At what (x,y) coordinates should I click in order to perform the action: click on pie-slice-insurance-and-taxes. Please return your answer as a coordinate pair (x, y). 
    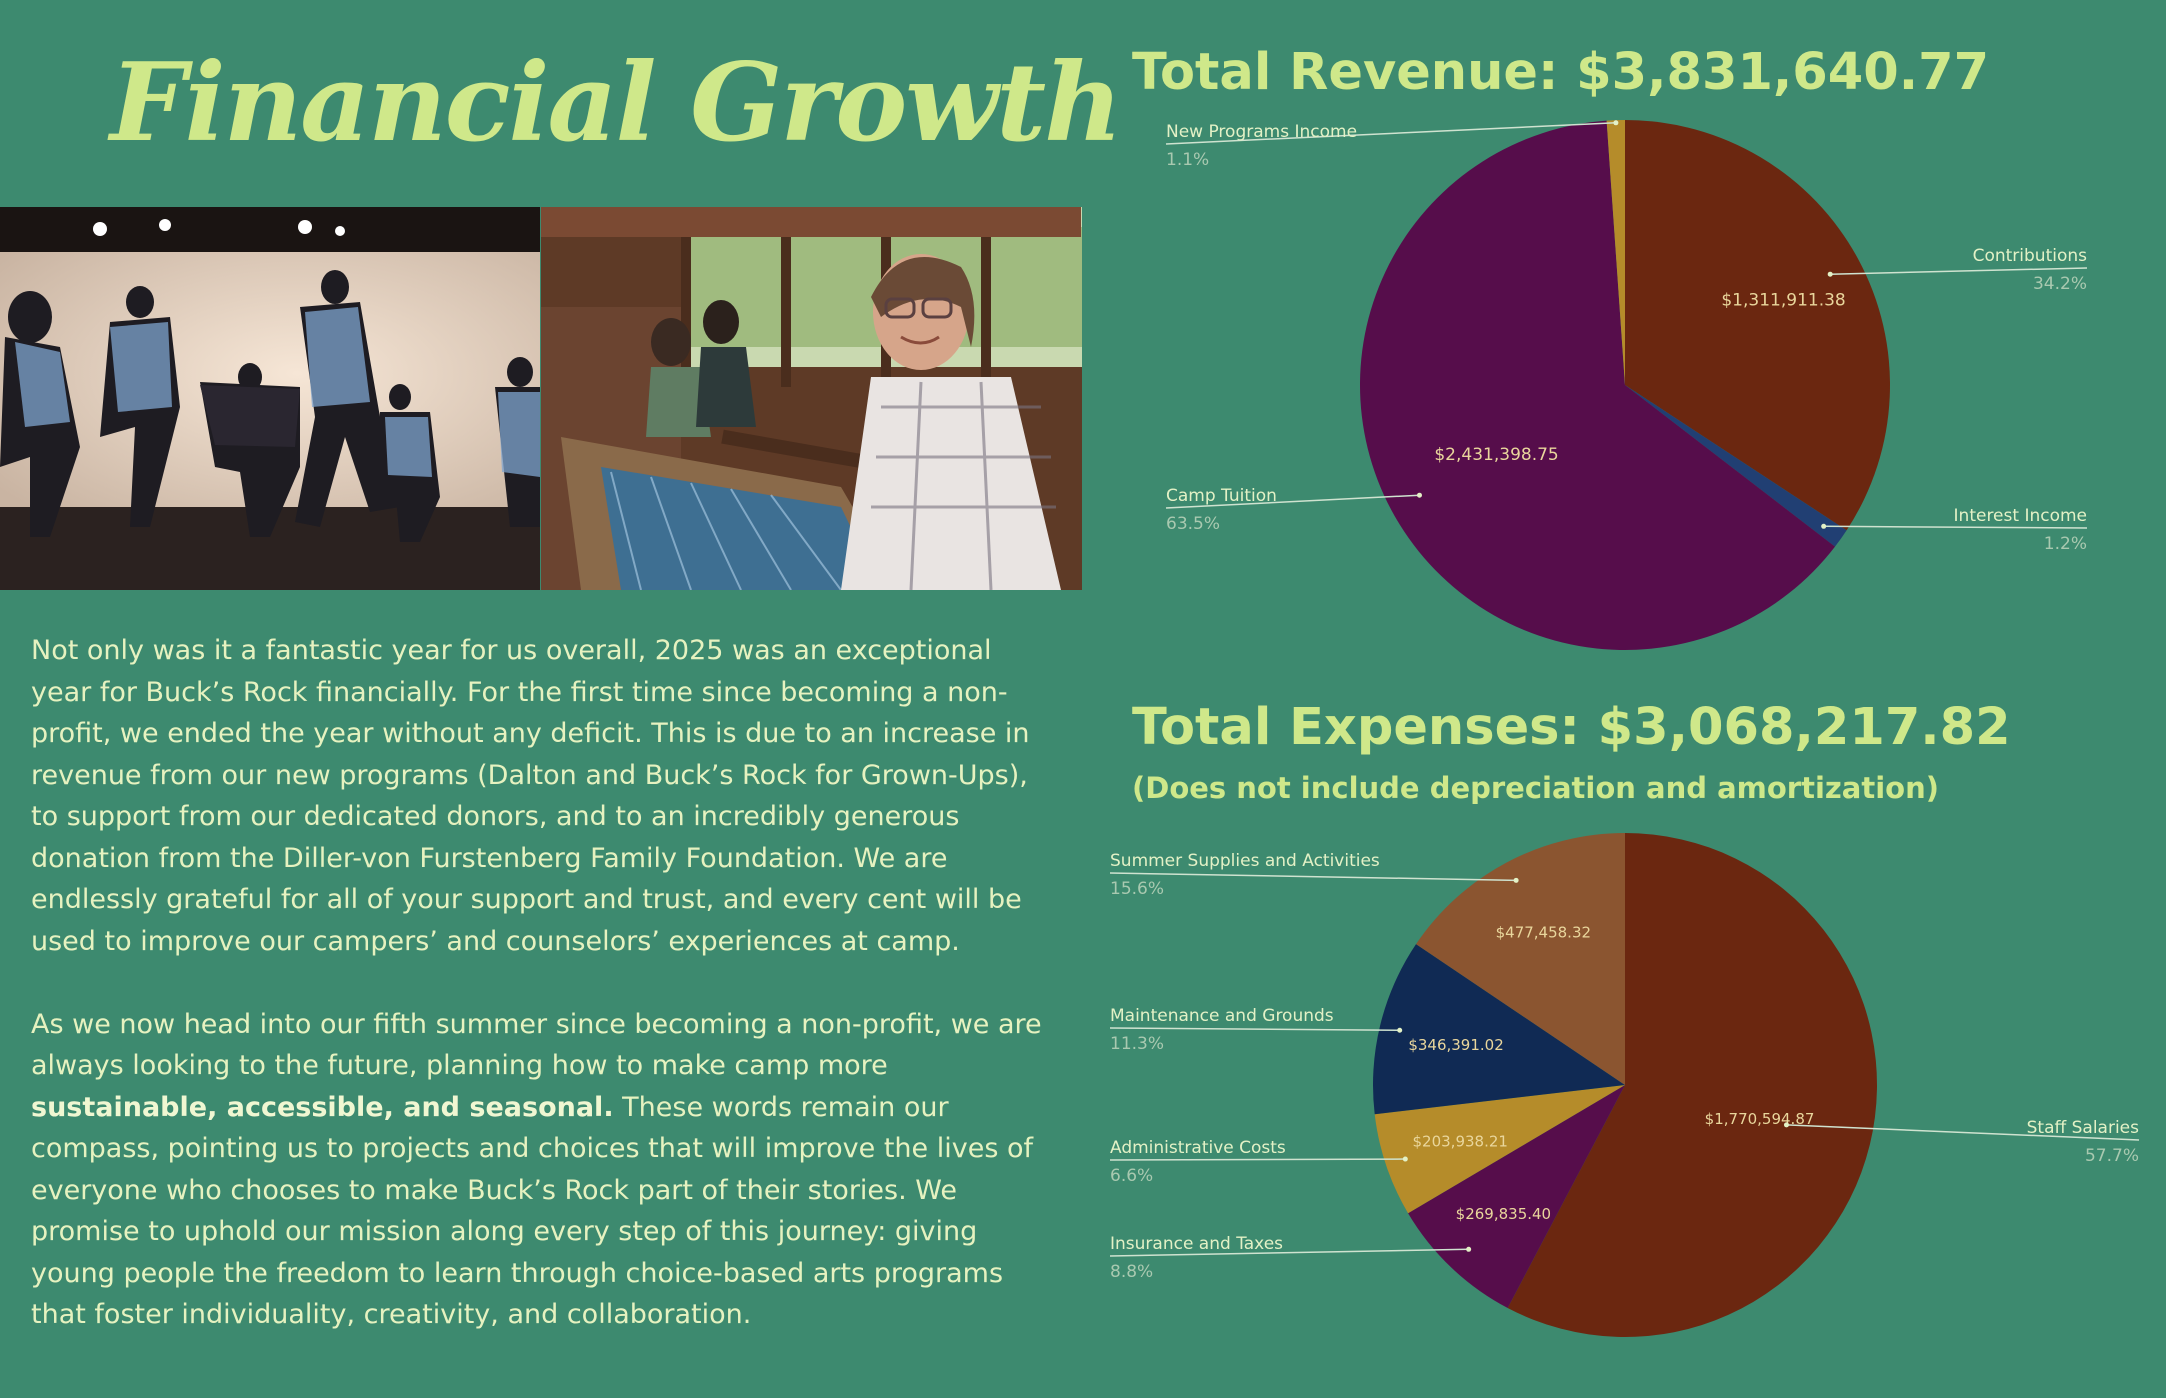
    Looking at the image, I should click on (1516, 1197).